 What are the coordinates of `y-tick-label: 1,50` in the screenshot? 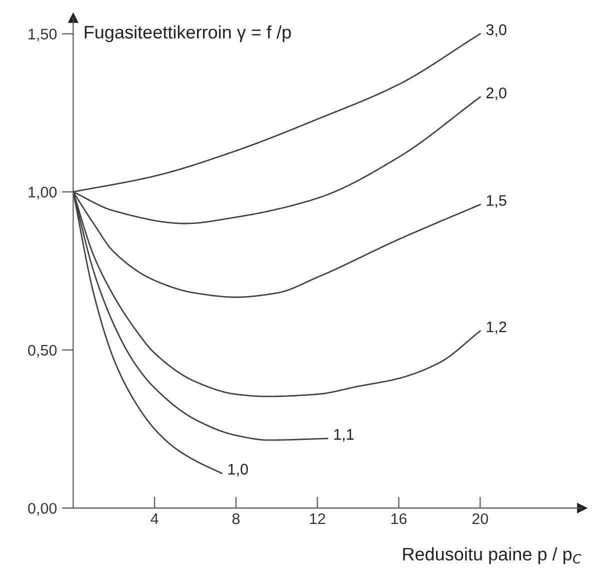 It's located at (42, 35).